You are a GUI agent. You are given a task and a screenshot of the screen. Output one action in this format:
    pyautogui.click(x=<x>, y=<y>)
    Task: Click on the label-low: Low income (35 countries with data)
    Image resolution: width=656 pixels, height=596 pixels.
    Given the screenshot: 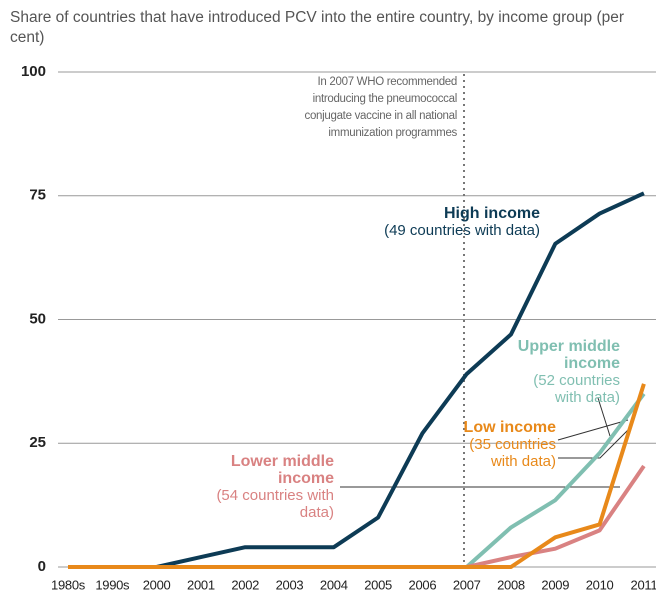 What is the action you would take?
    pyautogui.click(x=501, y=444)
    